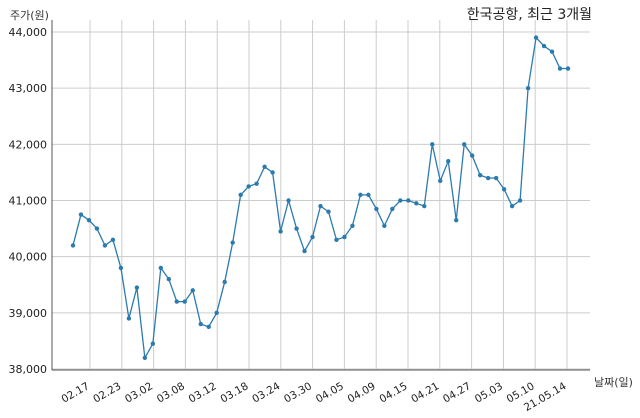 The height and width of the screenshot is (418, 640). Describe the element at coordinates (28, 369) in the screenshot. I see `y-tick-label: 38,000` at that location.